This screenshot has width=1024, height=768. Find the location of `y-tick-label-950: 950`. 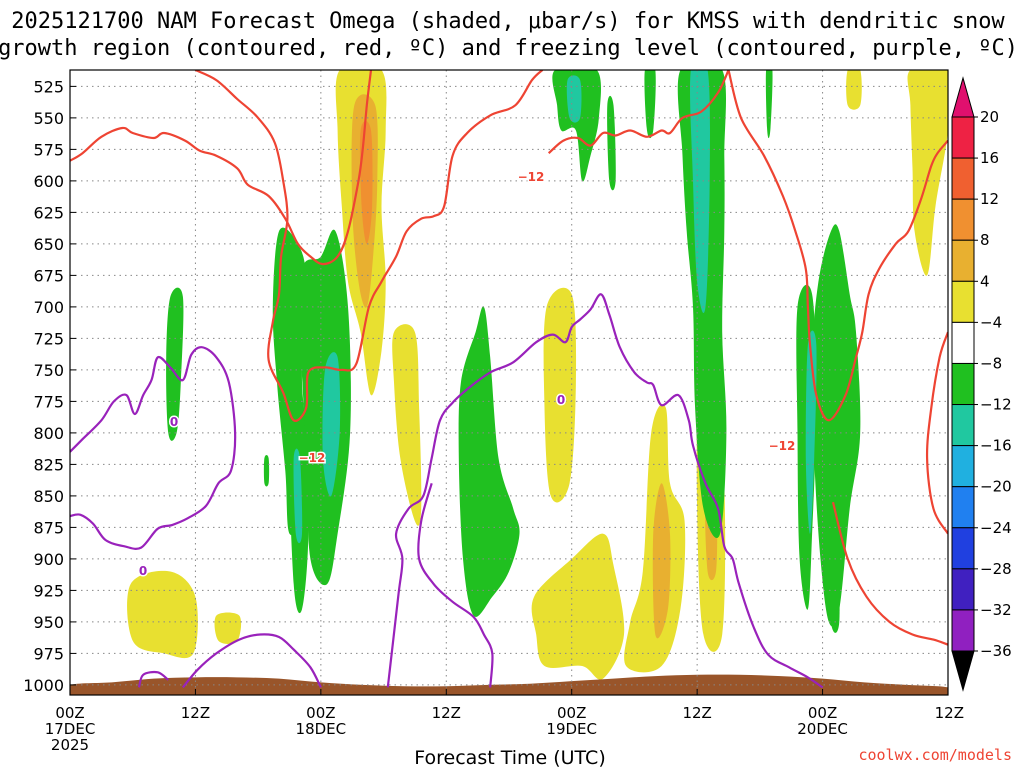

y-tick-label-950: 950 is located at coordinates (48, 622).